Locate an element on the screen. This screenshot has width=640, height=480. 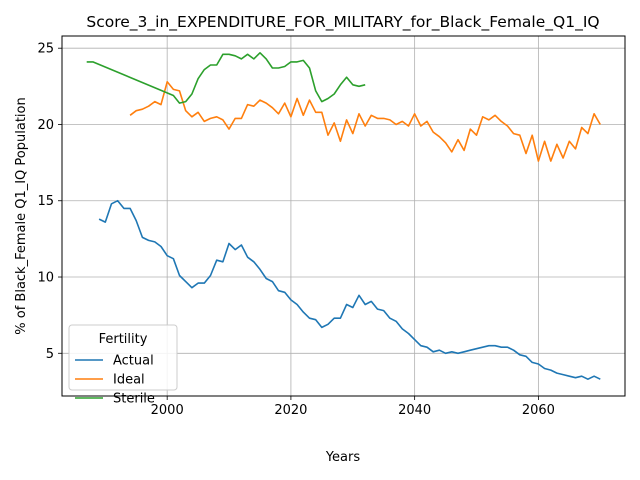
y-tick-label: 20 is located at coordinates (45, 125).